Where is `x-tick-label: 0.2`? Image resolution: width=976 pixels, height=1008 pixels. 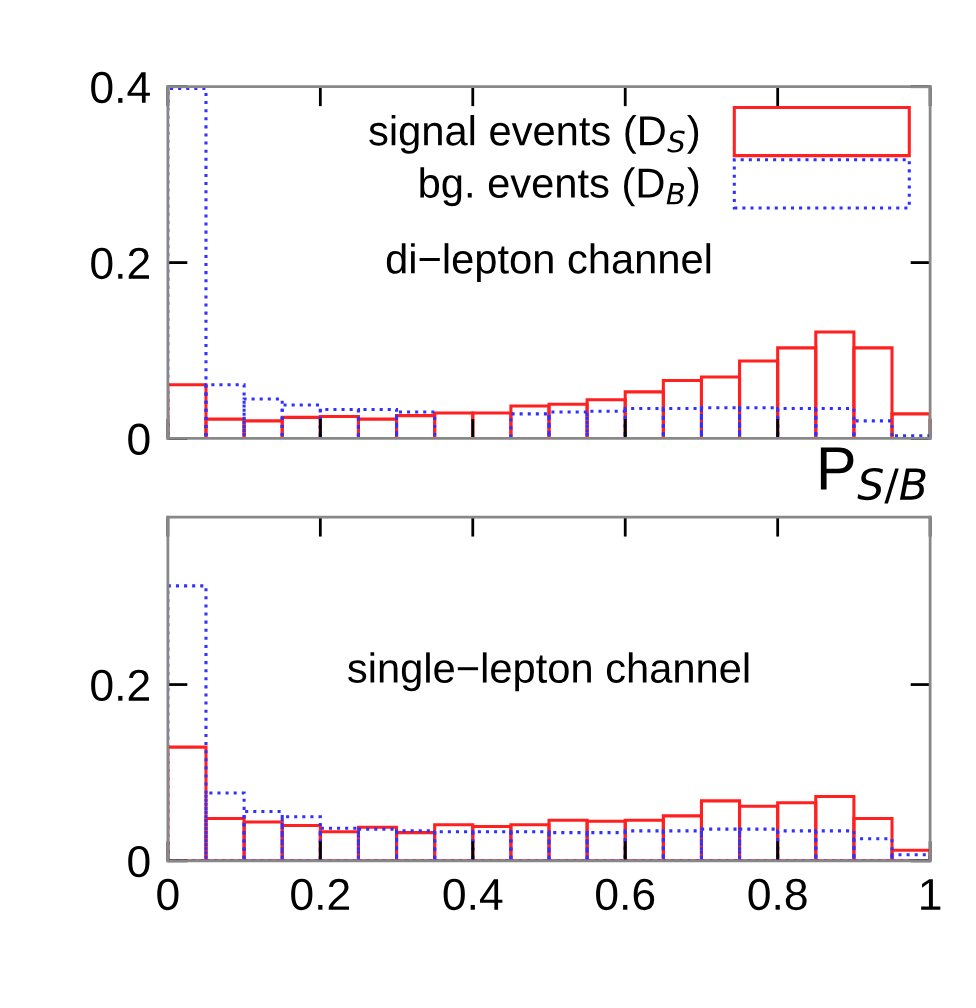
x-tick-label: 0.2 is located at coordinates (320, 894).